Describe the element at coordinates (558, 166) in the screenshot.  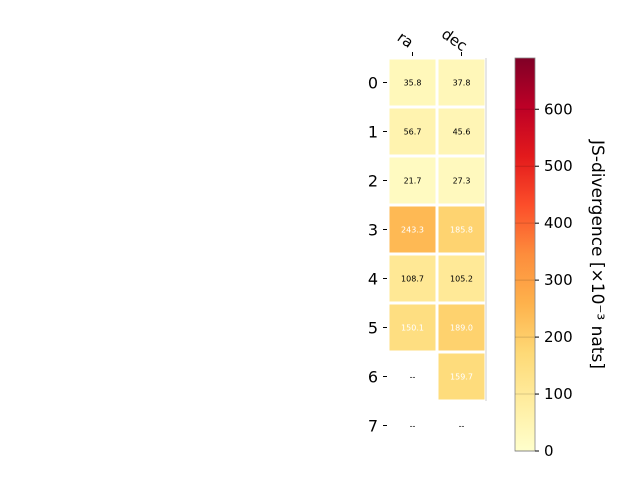
I see `colorbar-tick-label: 500` at that location.